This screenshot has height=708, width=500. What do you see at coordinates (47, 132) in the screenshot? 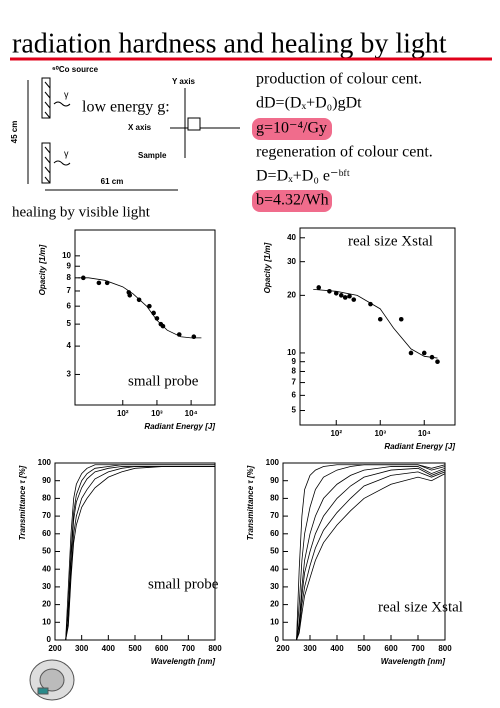
I see `hatching` at bounding box center [47, 132].